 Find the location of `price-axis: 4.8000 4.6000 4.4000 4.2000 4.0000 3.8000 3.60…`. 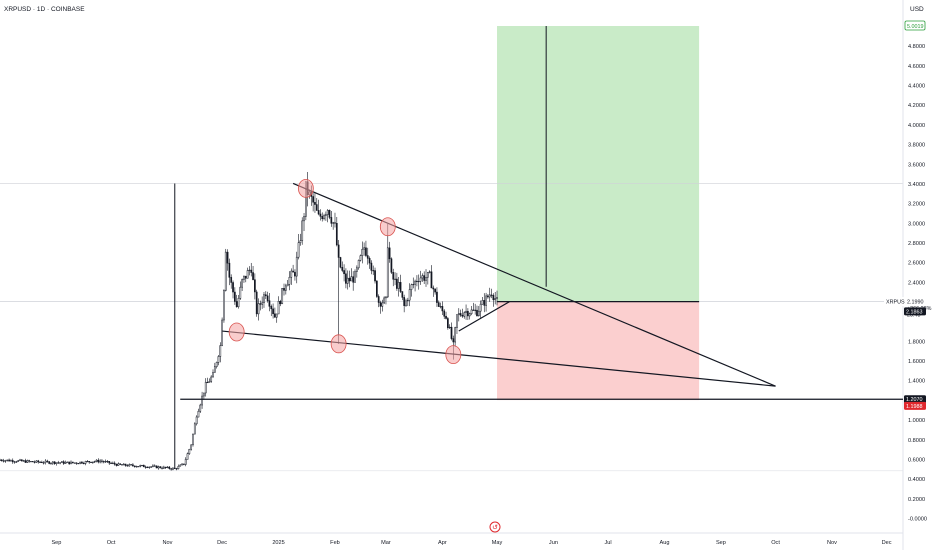

price-axis: 4.8000 4.6000 4.4000 4.2000 4.0000 3.8000 3.60… is located at coordinates (917, 283).